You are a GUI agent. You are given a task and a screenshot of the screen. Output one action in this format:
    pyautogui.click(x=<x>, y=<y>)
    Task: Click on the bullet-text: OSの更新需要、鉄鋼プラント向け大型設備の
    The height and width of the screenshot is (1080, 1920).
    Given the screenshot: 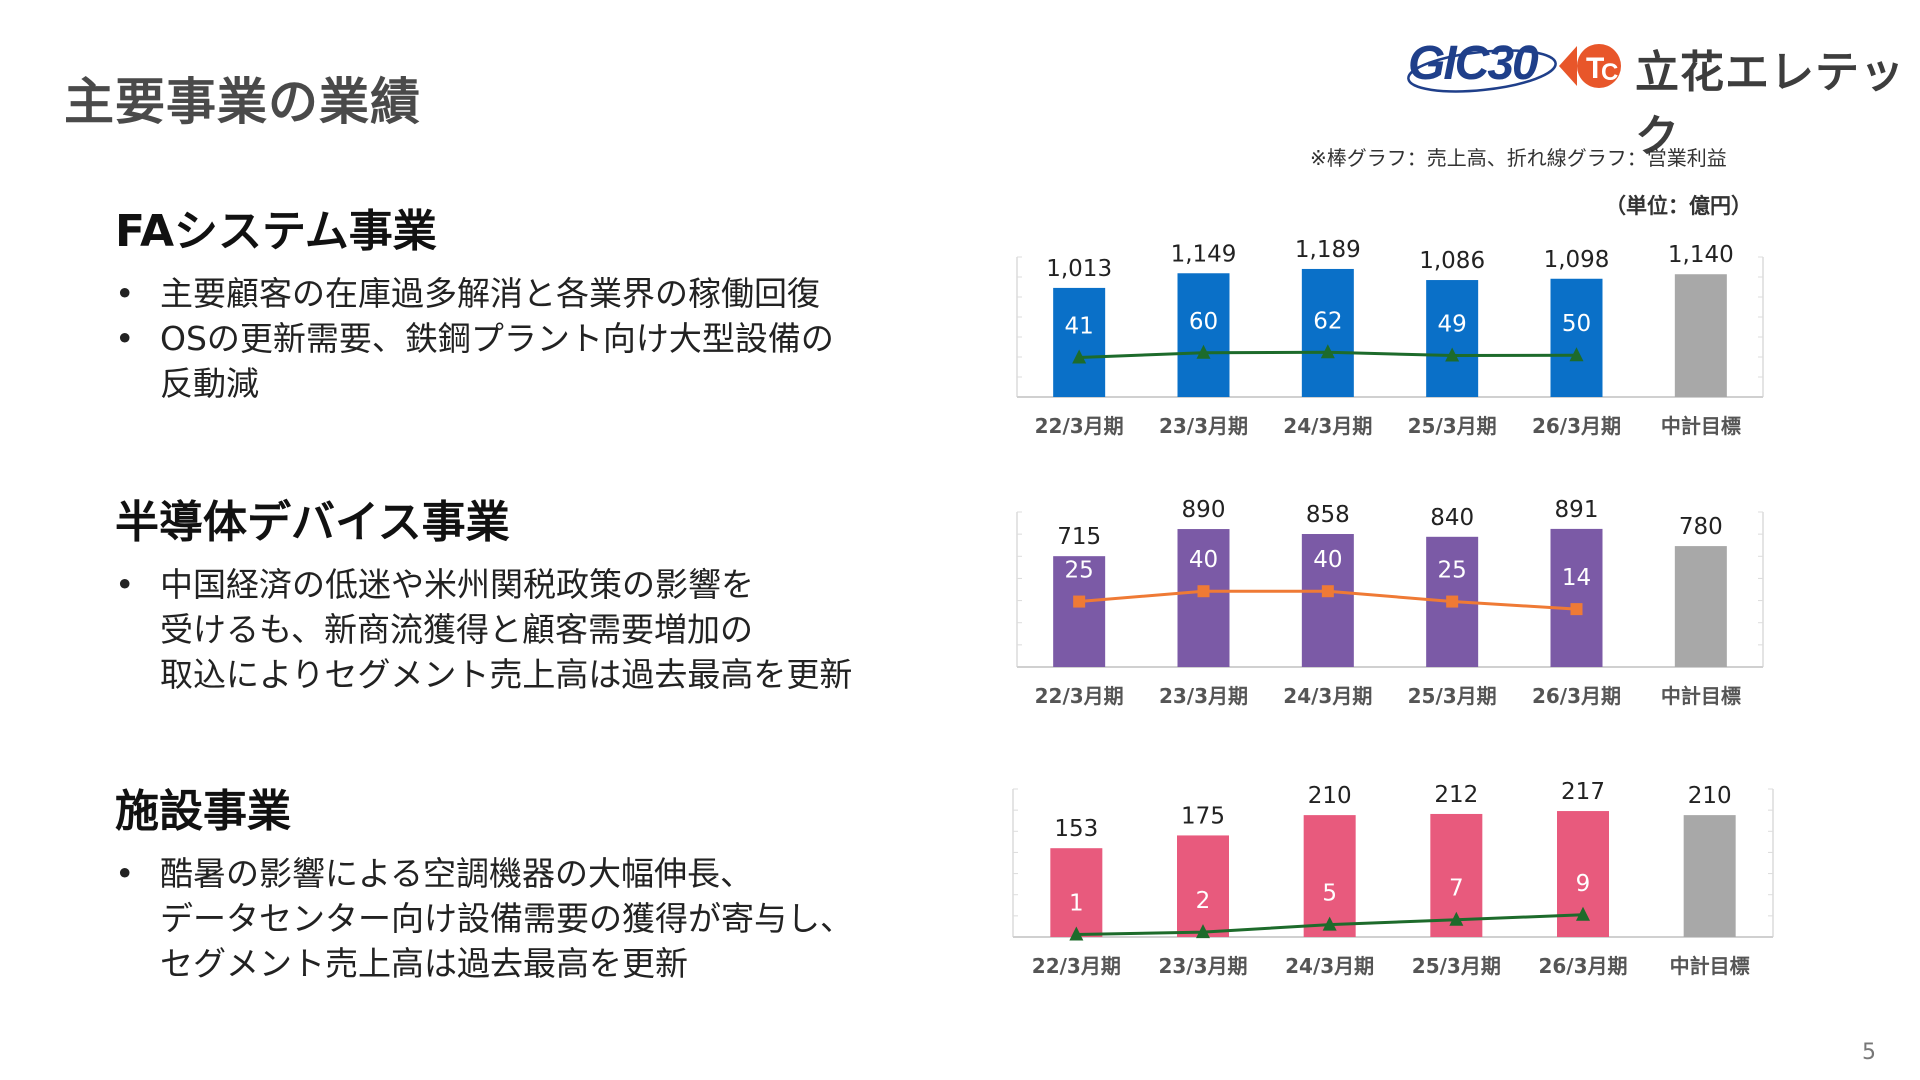 What is the action you would take?
    pyautogui.click(x=497, y=338)
    